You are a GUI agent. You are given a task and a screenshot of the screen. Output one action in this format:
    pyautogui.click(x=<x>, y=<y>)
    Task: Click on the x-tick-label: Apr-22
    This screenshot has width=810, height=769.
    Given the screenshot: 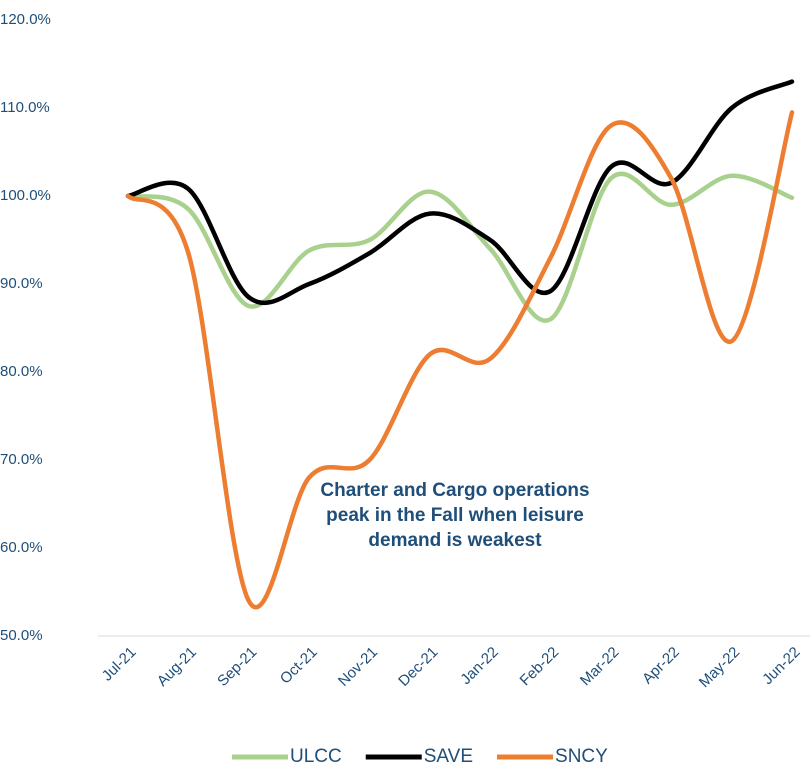 What is the action you would take?
    pyautogui.click(x=661, y=666)
    